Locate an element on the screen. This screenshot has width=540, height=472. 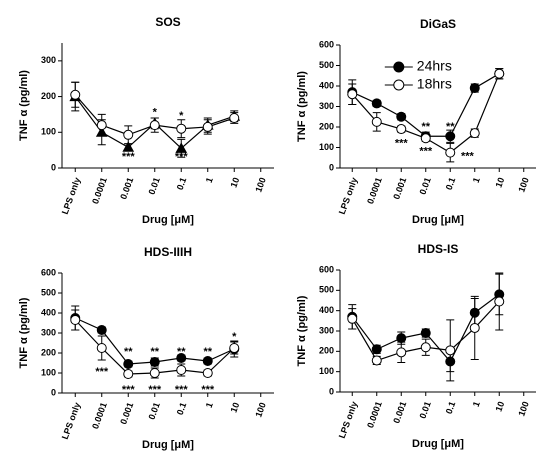
legend-label: 24hrs is located at coordinates (434, 66).